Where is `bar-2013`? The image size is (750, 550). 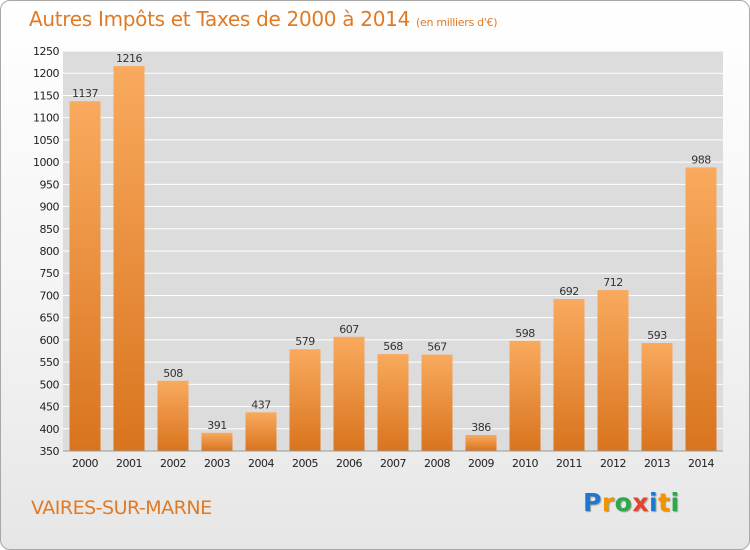
bar-2013 is located at coordinates (657, 397).